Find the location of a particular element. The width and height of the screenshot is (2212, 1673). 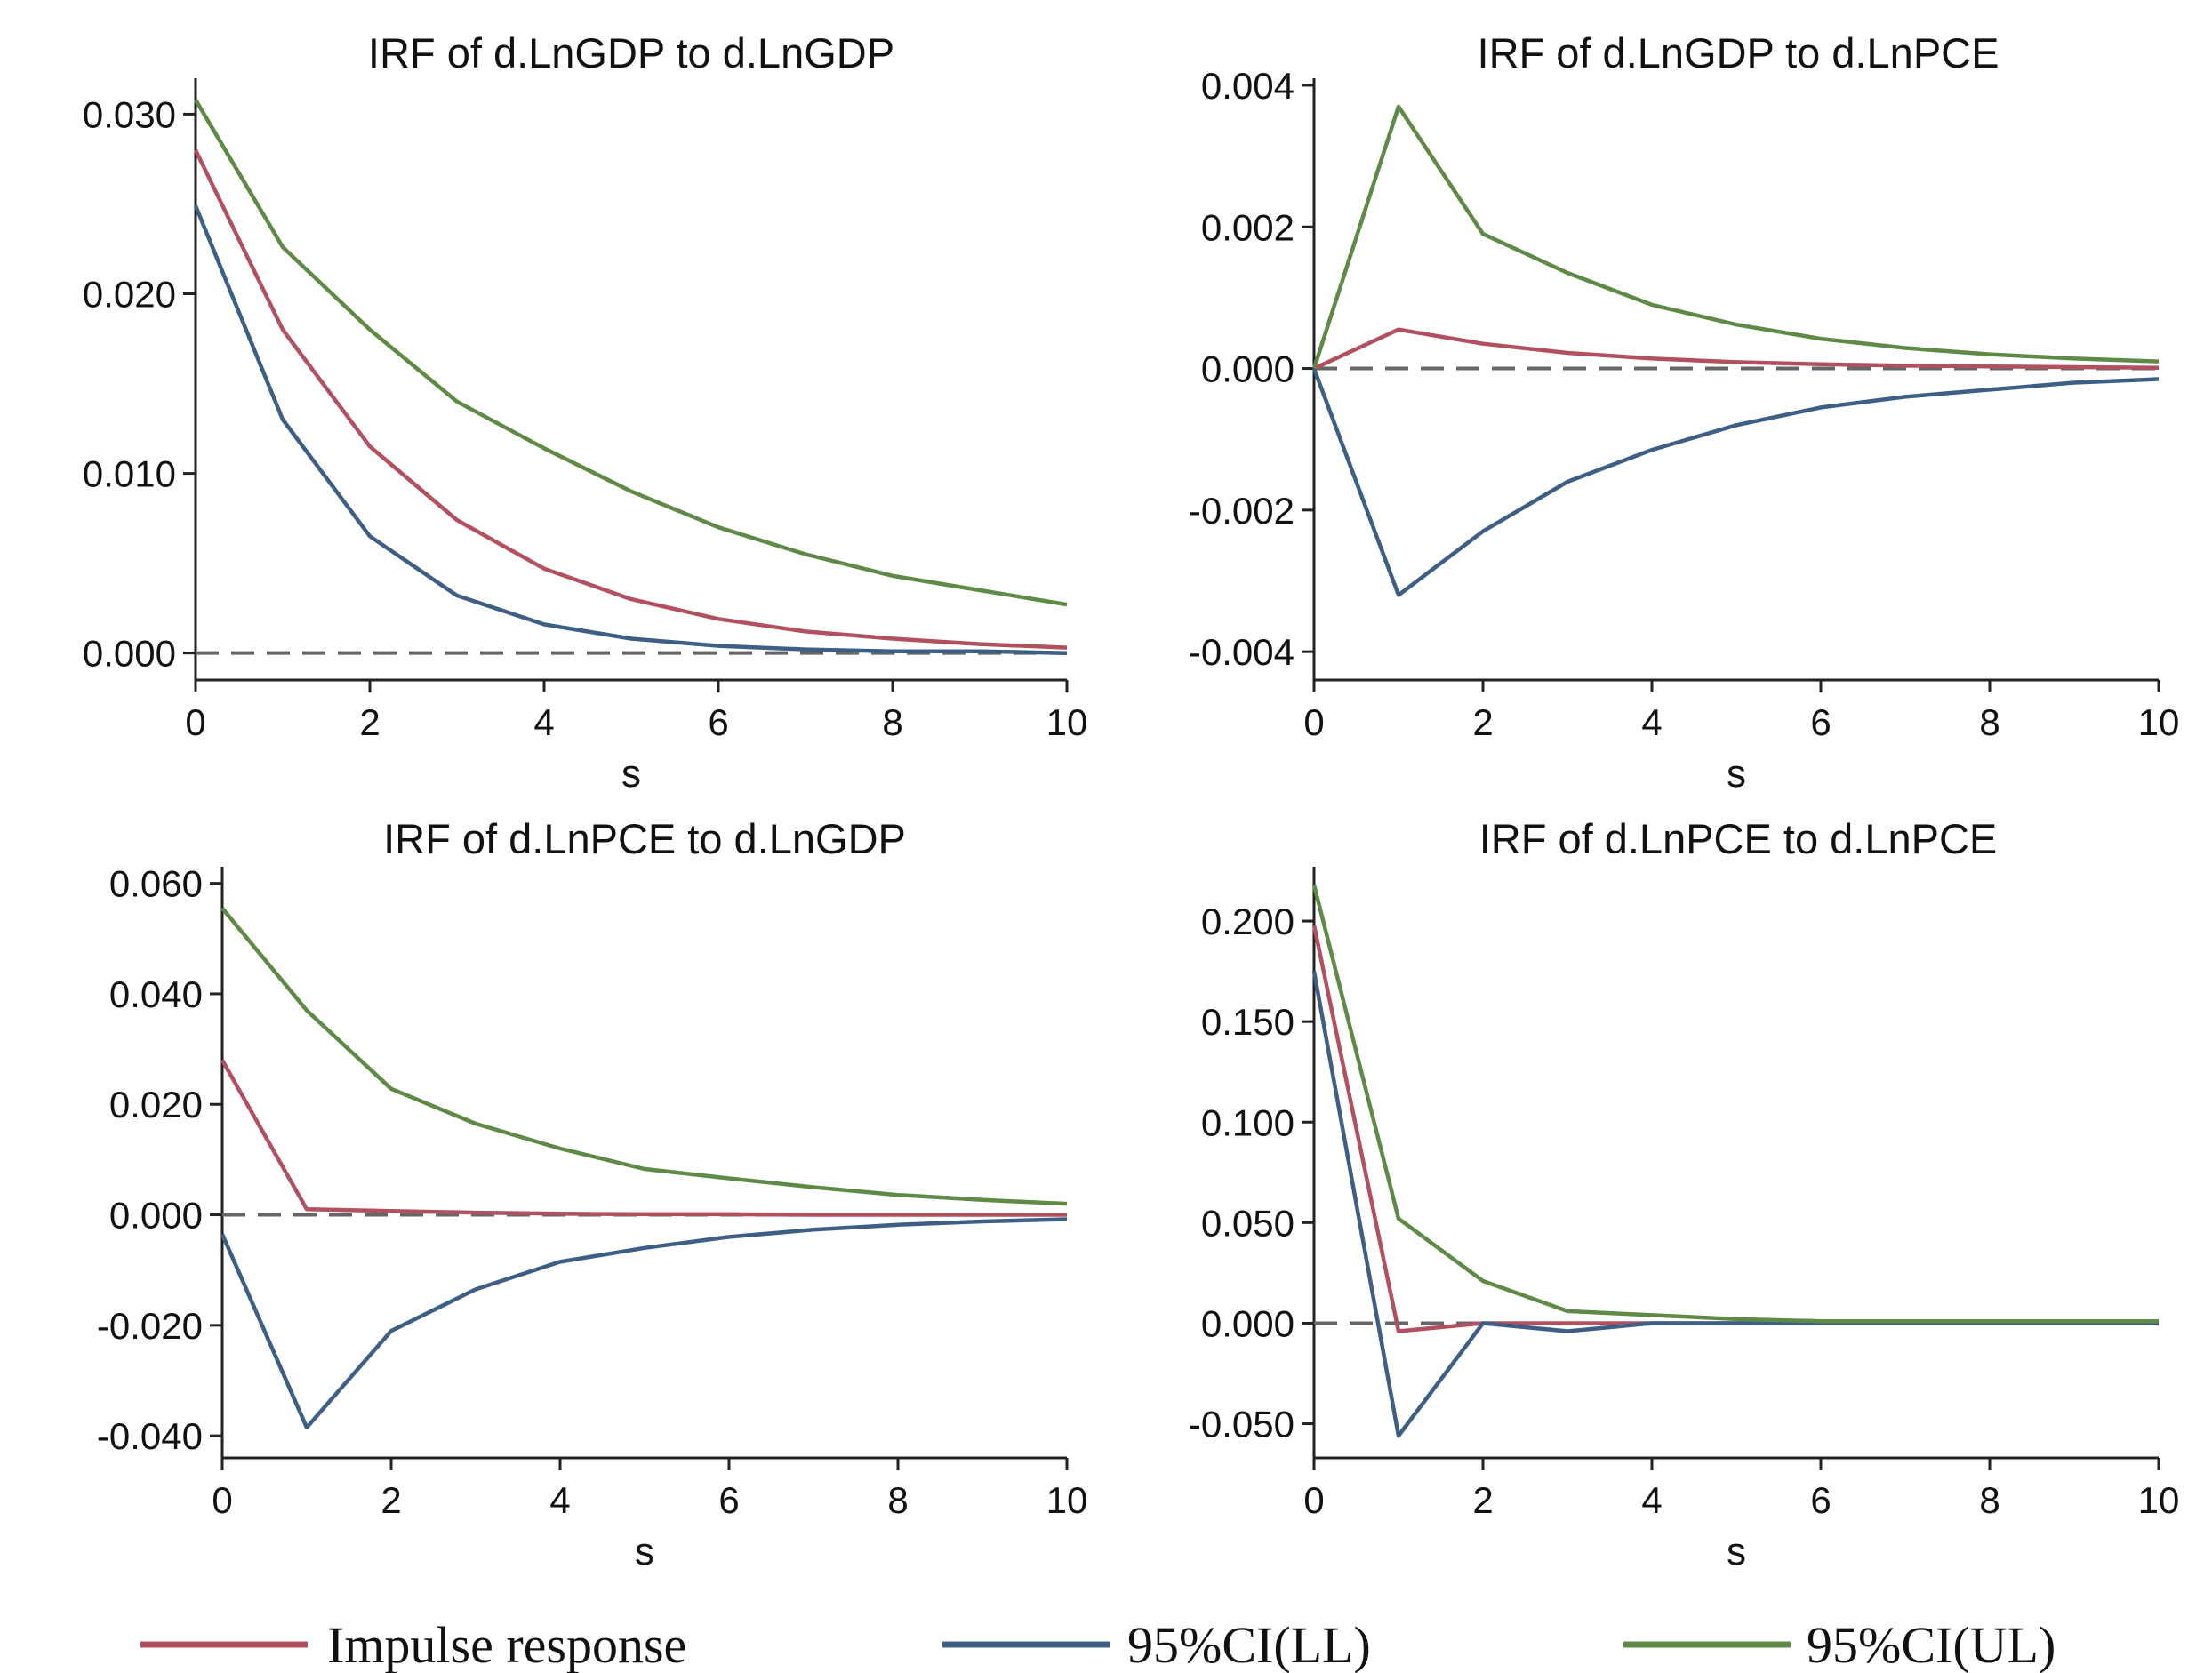

y-tick-label: -0.040 is located at coordinates (150, 1436).